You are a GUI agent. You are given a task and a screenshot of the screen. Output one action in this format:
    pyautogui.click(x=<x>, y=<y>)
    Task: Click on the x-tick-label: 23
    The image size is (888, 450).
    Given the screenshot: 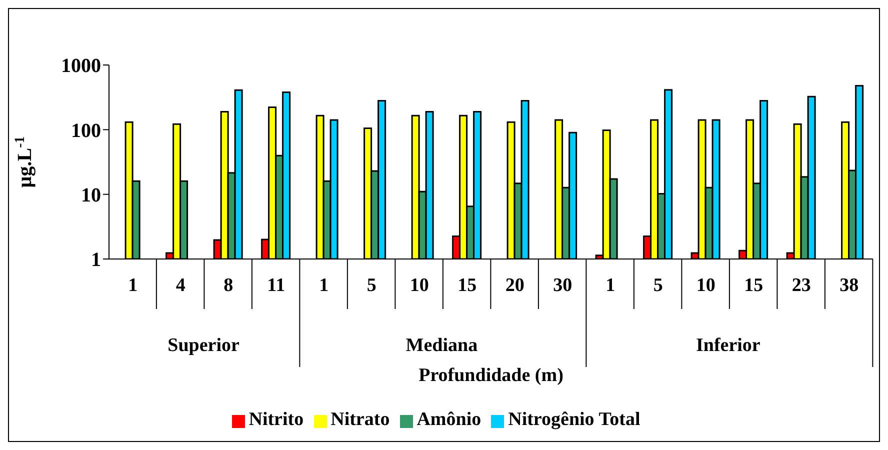 What is the action you would take?
    pyautogui.click(x=801, y=285)
    